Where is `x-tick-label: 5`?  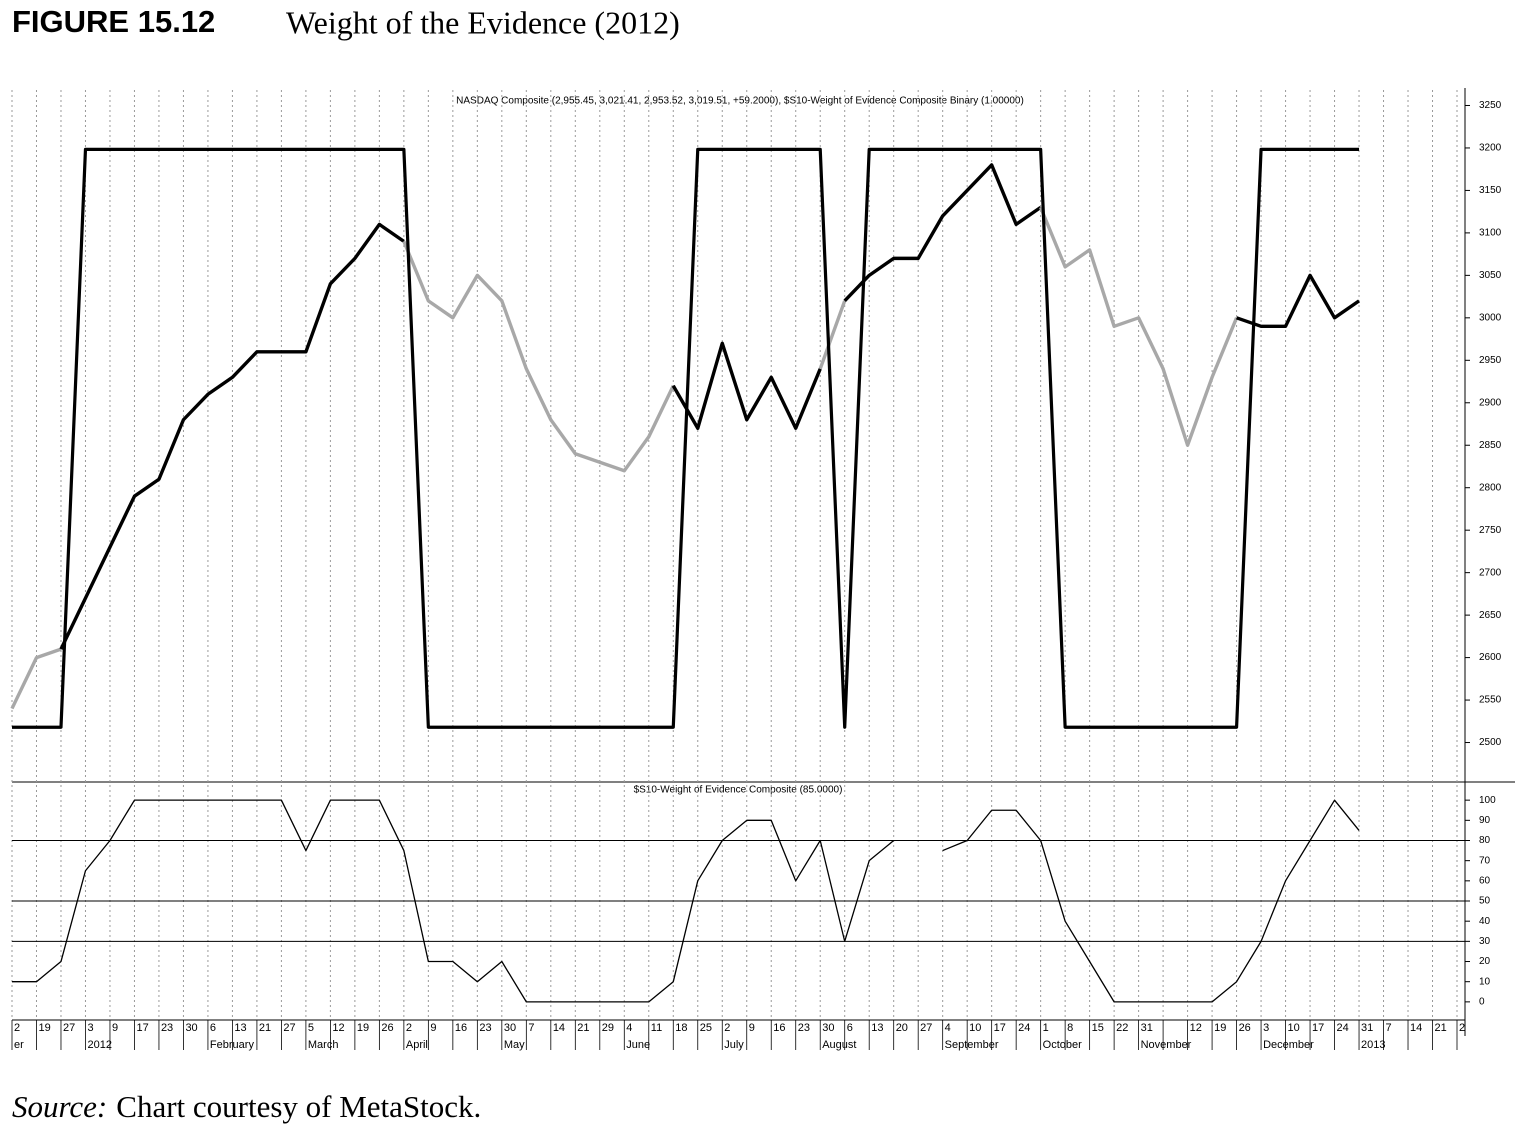 x-tick-label: 5 is located at coordinates (311, 1028).